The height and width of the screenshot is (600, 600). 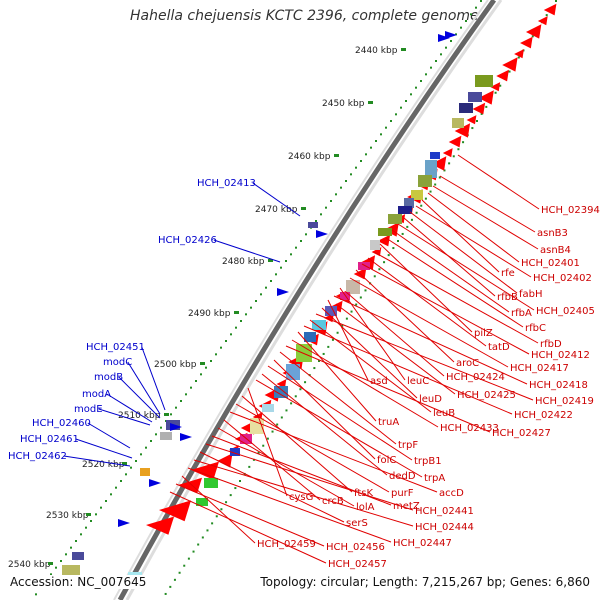 I want to click on label-right: asnB3, so click(x=552, y=233).